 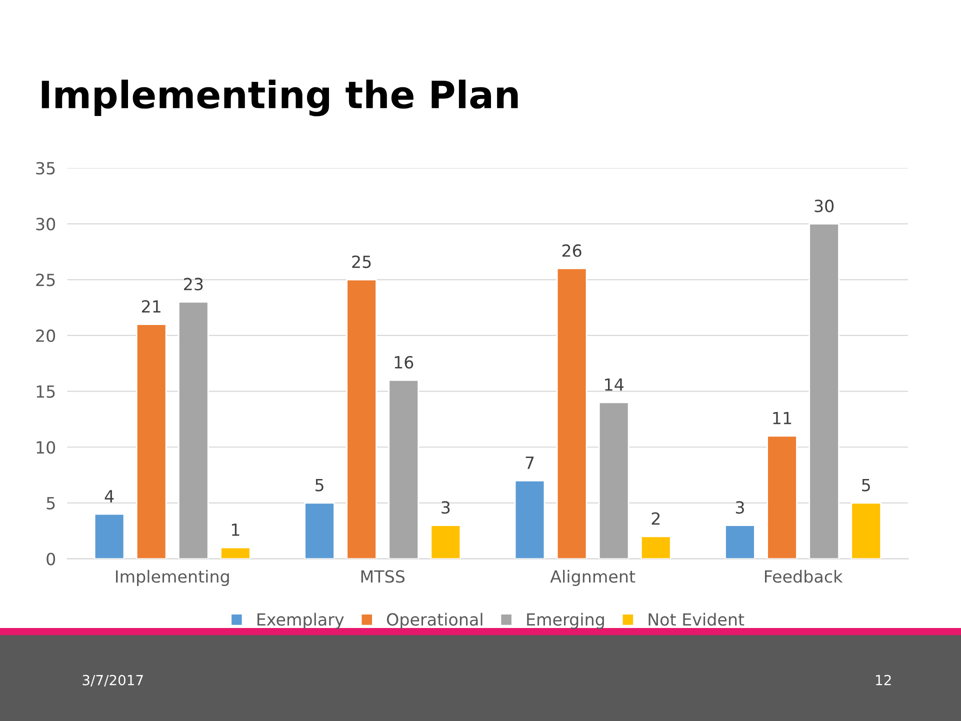 I want to click on y-tick-label: 25, so click(x=45, y=280).